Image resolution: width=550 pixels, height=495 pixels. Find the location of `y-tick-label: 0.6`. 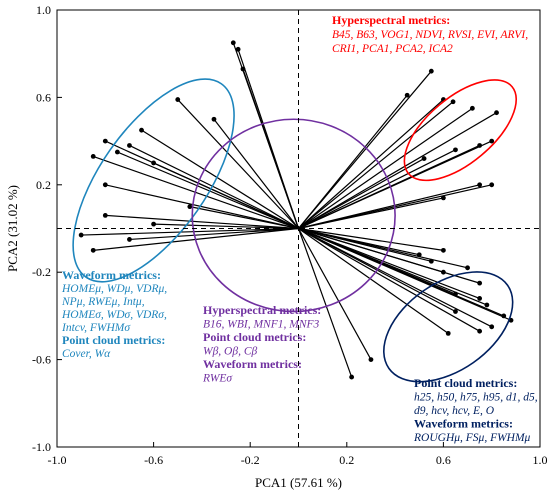

y-tick-label: 0.6 is located at coordinates (43, 97).